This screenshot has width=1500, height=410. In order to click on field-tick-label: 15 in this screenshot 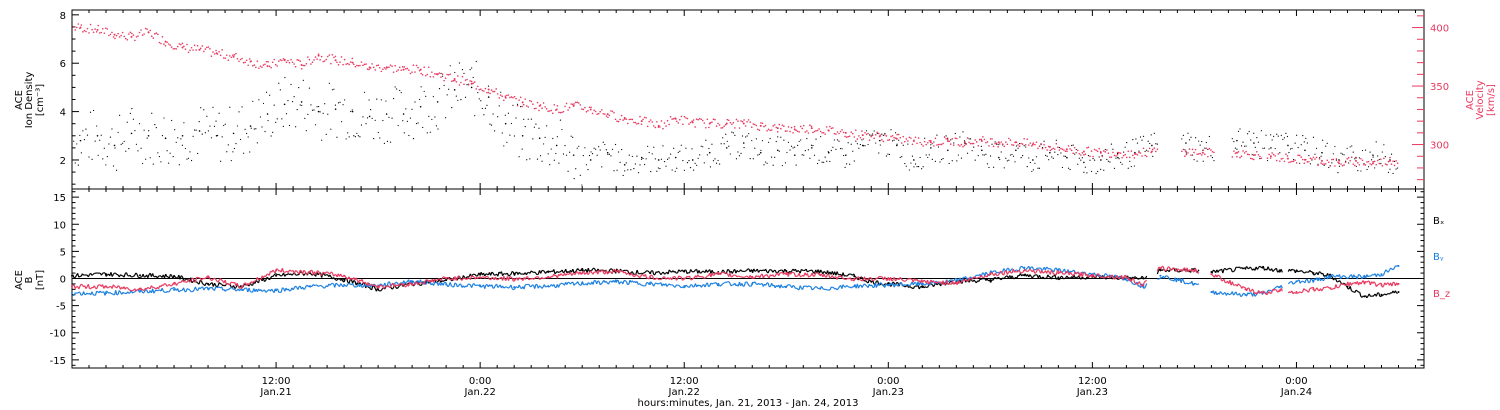, I will do `click(59, 198)`.